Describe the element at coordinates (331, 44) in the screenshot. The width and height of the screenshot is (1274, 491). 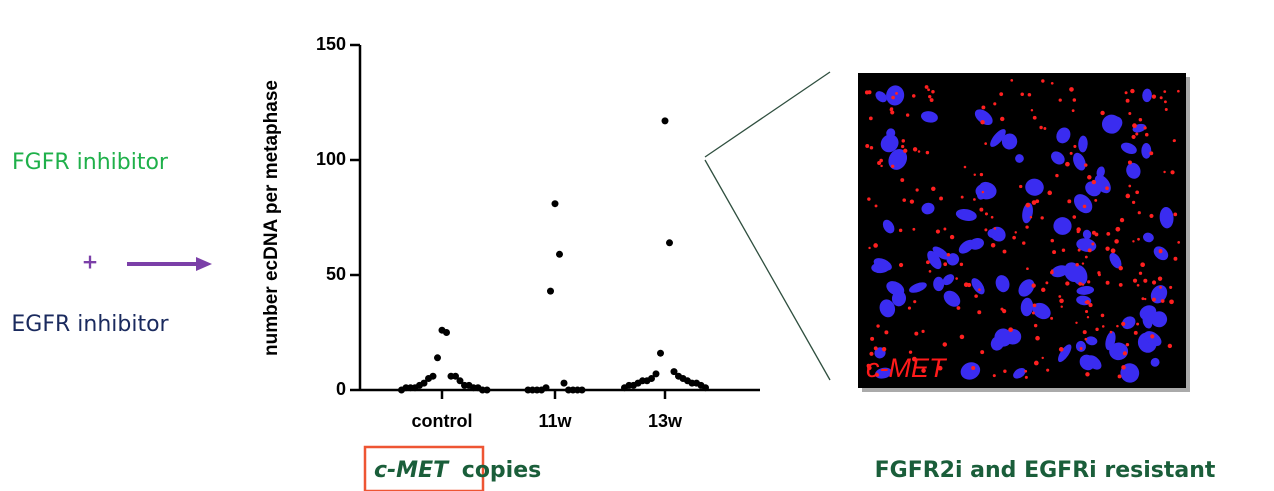
I see `y-tick-label: 150` at that location.